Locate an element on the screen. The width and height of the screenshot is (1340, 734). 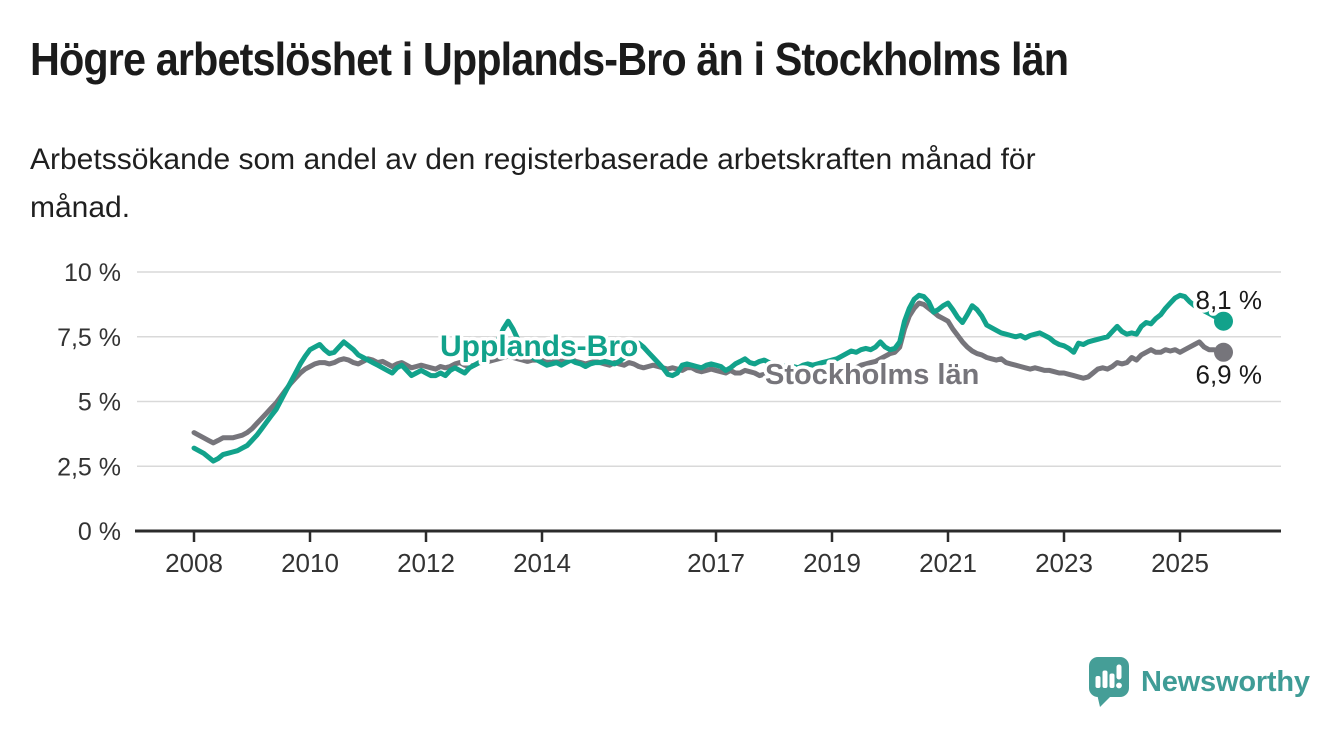
newsworthy-logo: Newsworthy is located at coordinates (1199, 682).